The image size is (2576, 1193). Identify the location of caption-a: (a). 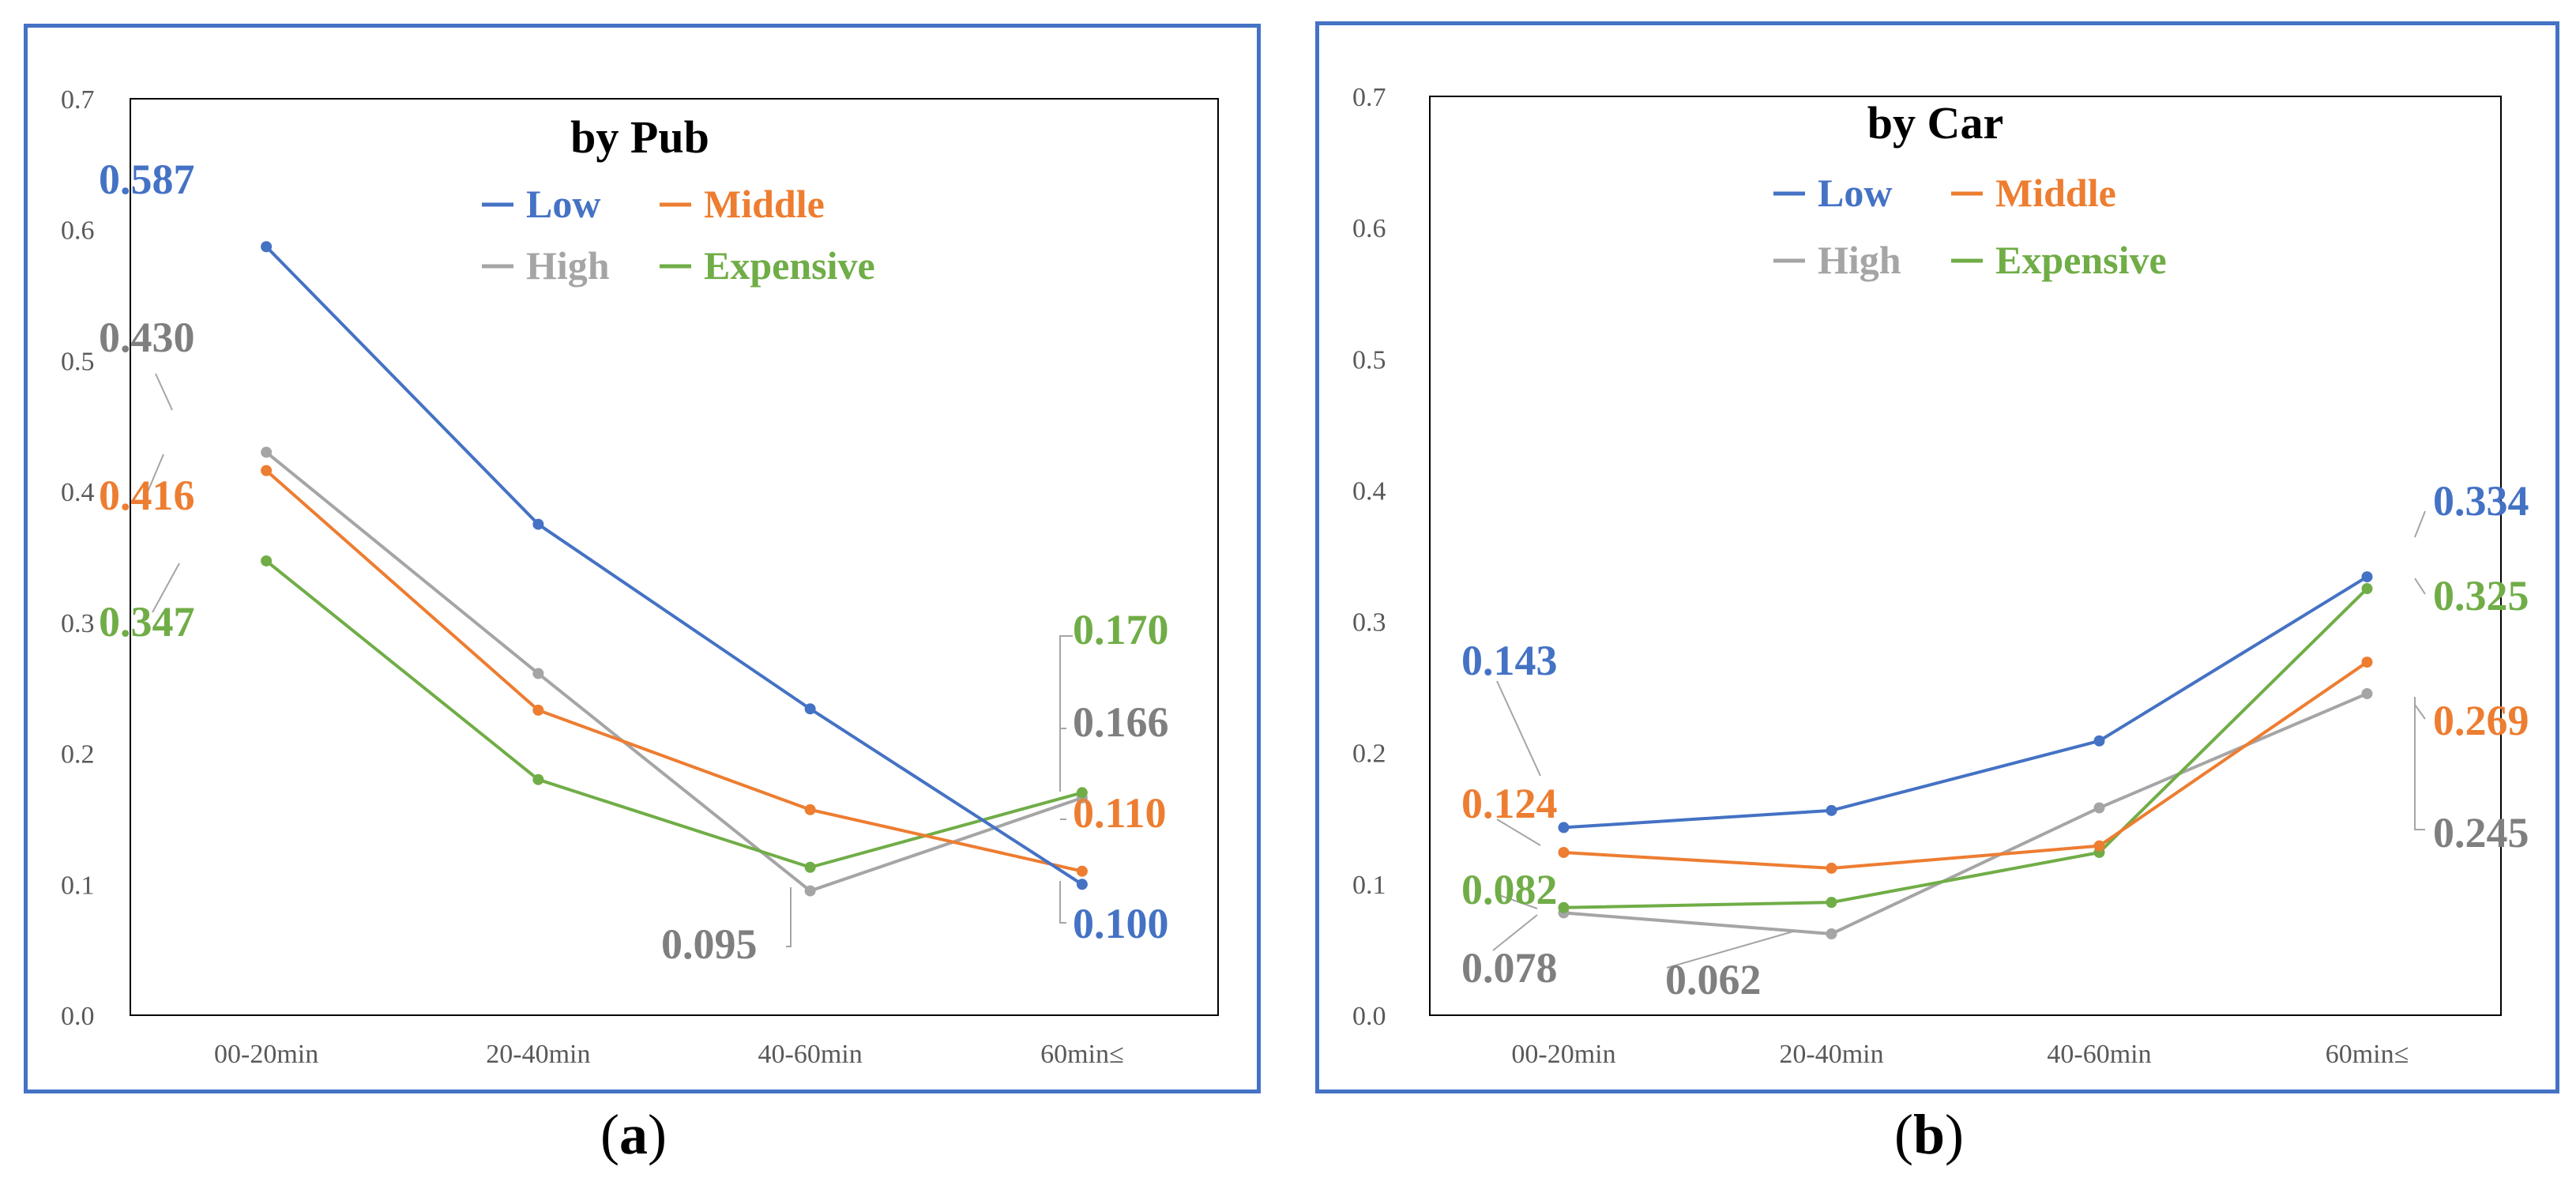
(633, 1134).